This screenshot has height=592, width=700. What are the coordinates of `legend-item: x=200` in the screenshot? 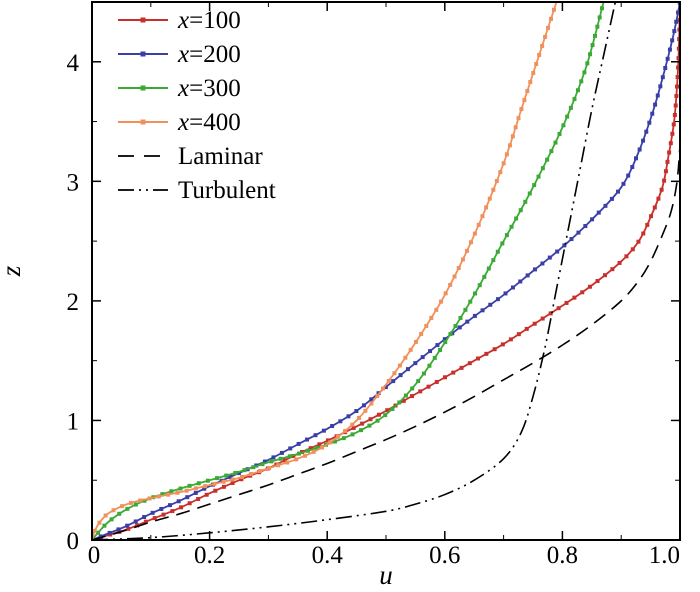 It's located at (179, 54).